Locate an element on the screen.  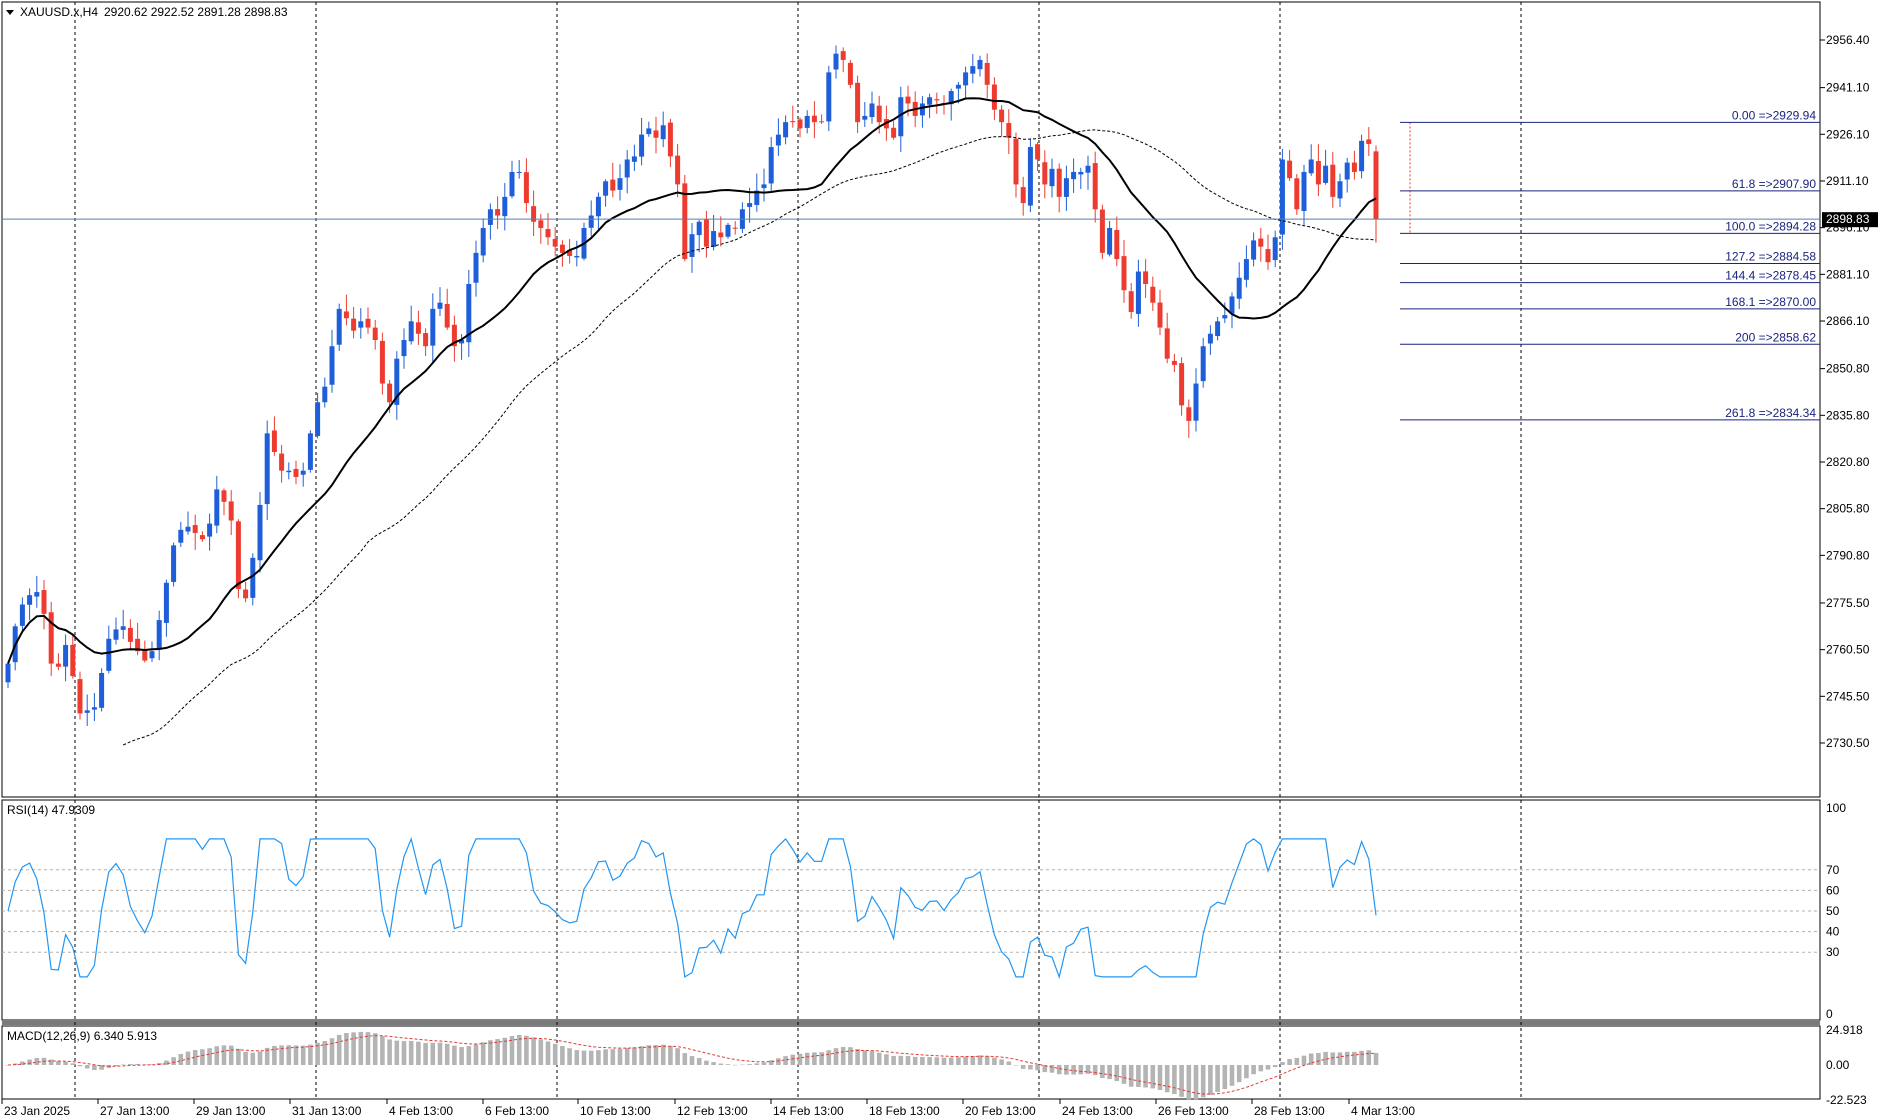
macd-tick-label: 0.00 is located at coordinates (1838, 1065).